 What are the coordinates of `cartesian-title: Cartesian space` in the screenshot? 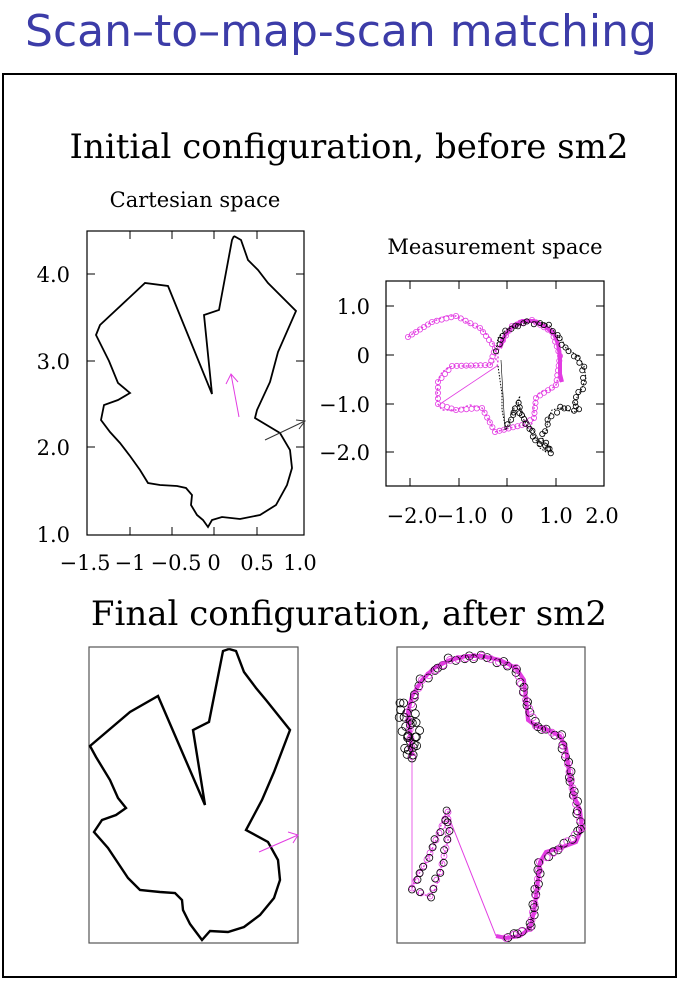 It's located at (195, 200).